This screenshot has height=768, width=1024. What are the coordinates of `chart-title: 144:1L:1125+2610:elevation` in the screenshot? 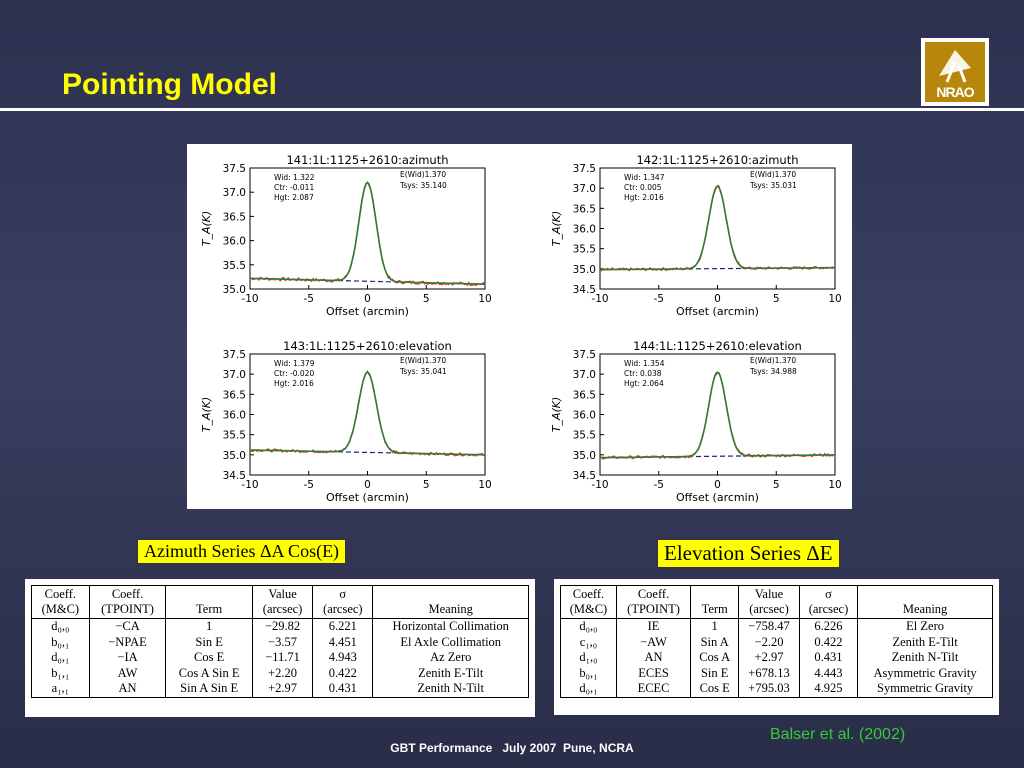 It's located at (717, 346).